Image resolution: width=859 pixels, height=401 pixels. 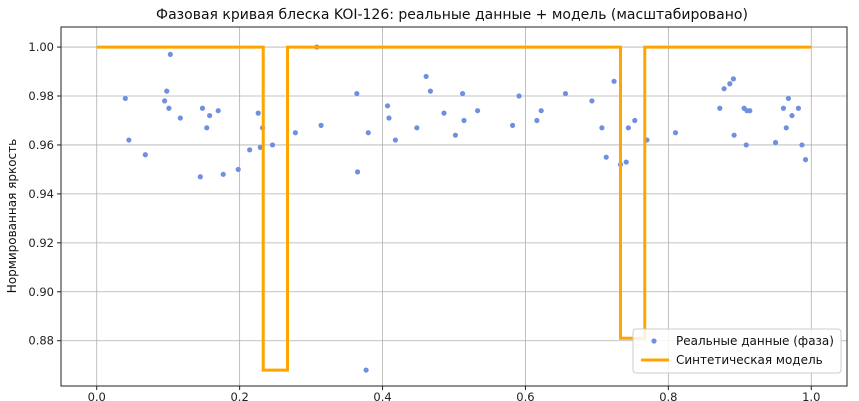 What do you see at coordinates (41, 194) in the screenshot?
I see `y-tick-label: 0.94` at bounding box center [41, 194].